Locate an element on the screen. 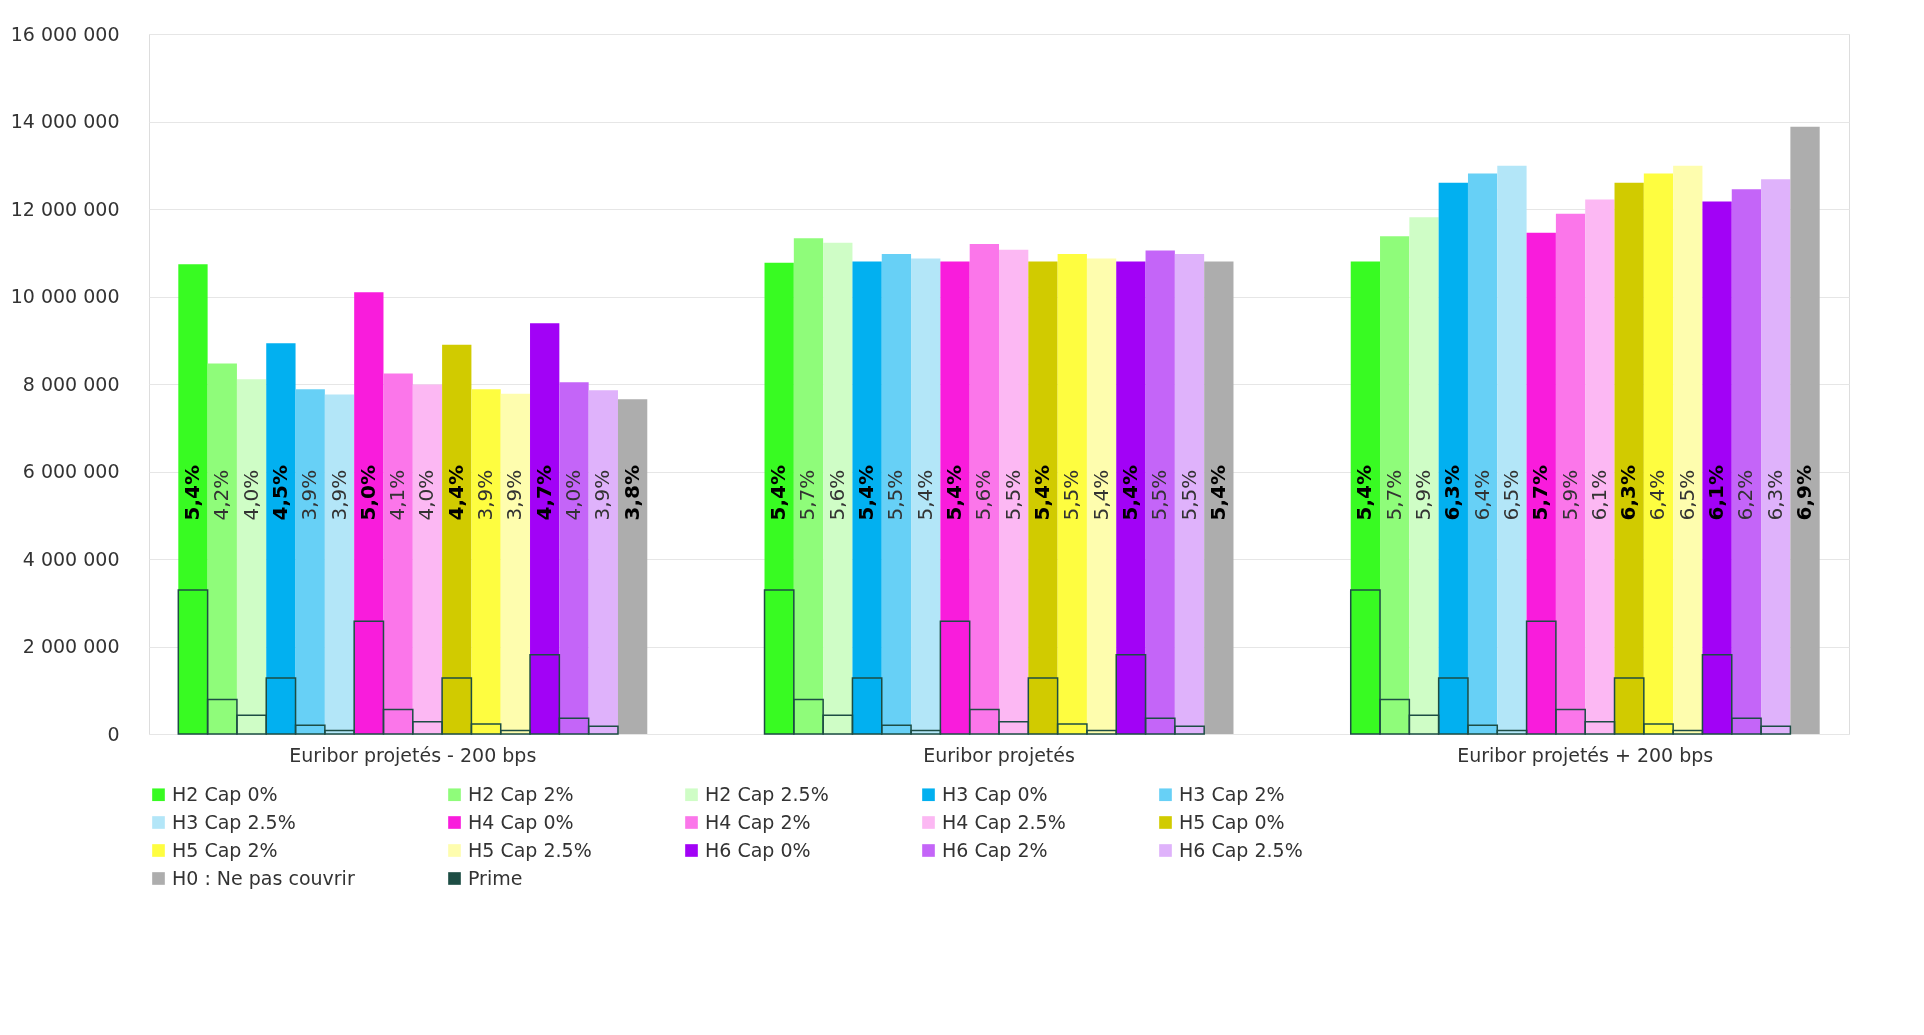 The height and width of the screenshot is (1035, 1924). annotation: 4,5% is located at coordinates (279, 493).